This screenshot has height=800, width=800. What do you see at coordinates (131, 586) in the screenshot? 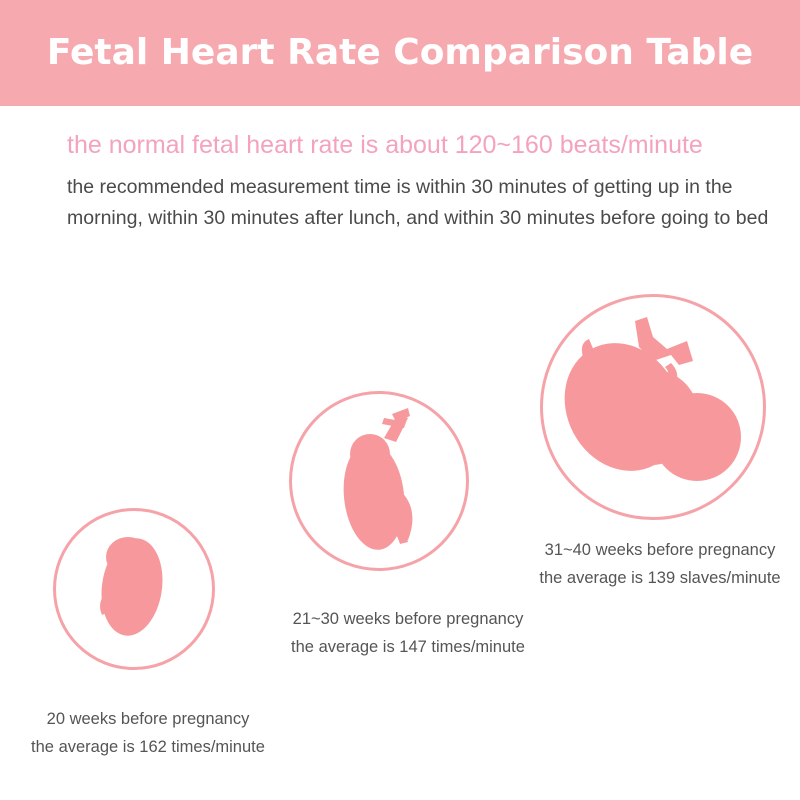
I see `fetus-small-icon` at bounding box center [131, 586].